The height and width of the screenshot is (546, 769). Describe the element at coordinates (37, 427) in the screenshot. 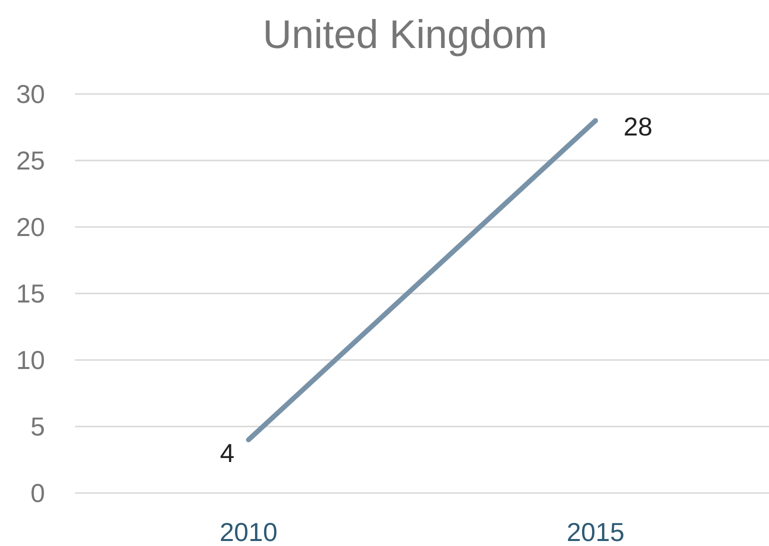

I see `y-tick-label: 5` at that location.